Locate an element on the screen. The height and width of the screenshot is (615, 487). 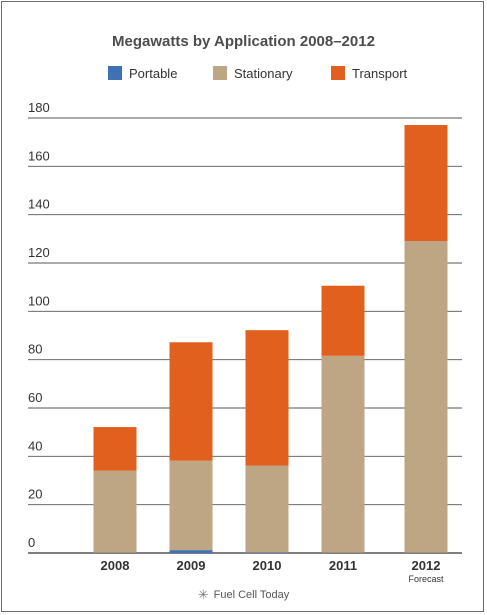
legend-item-stationary: Stationary is located at coordinates (253, 73).